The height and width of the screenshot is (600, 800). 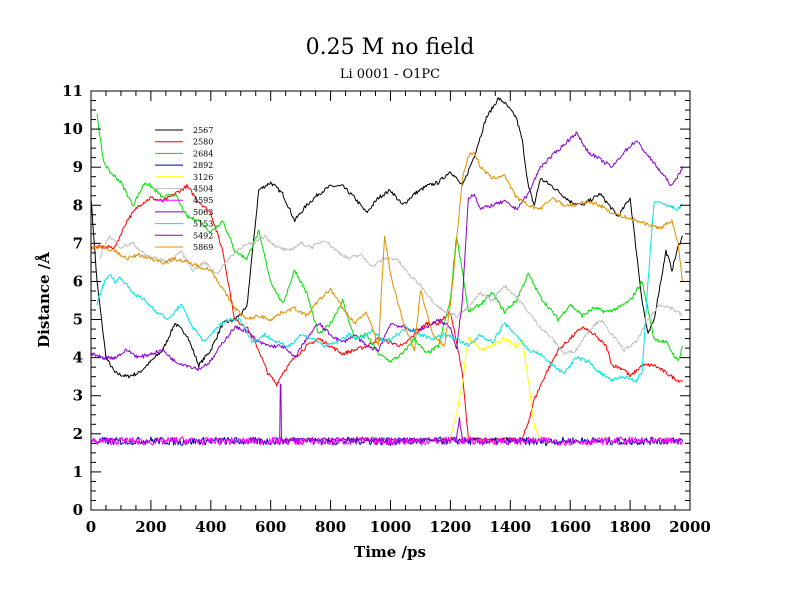 What do you see at coordinates (72, 129) in the screenshot?
I see `y-tick-label: 10` at bounding box center [72, 129].